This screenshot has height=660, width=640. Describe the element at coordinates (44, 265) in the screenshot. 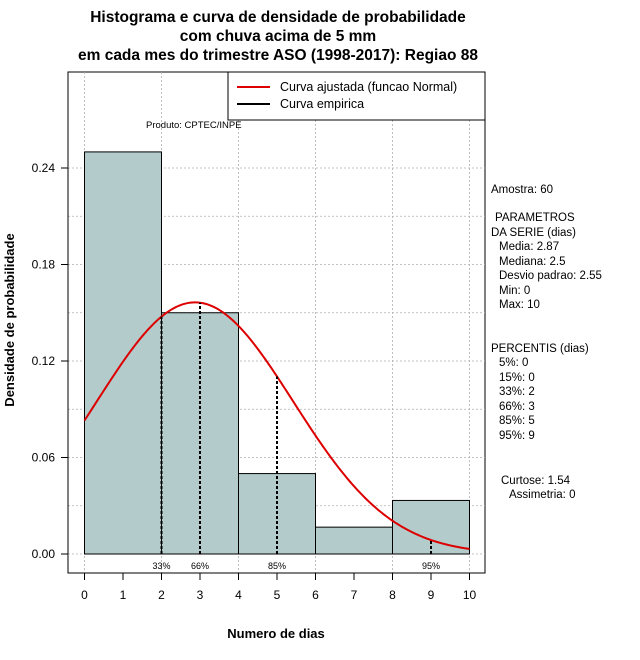

I see `y-tick-label: 0.18` at that location.